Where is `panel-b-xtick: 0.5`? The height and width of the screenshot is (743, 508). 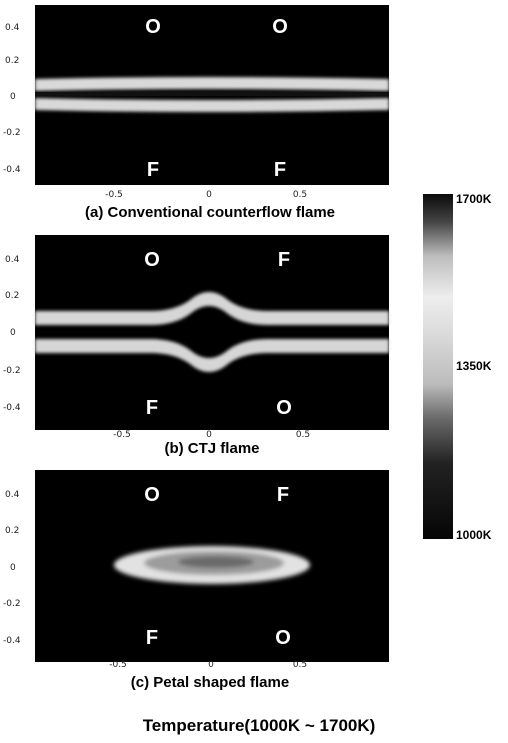 panel-b-xtick: 0.5 is located at coordinates (303, 435).